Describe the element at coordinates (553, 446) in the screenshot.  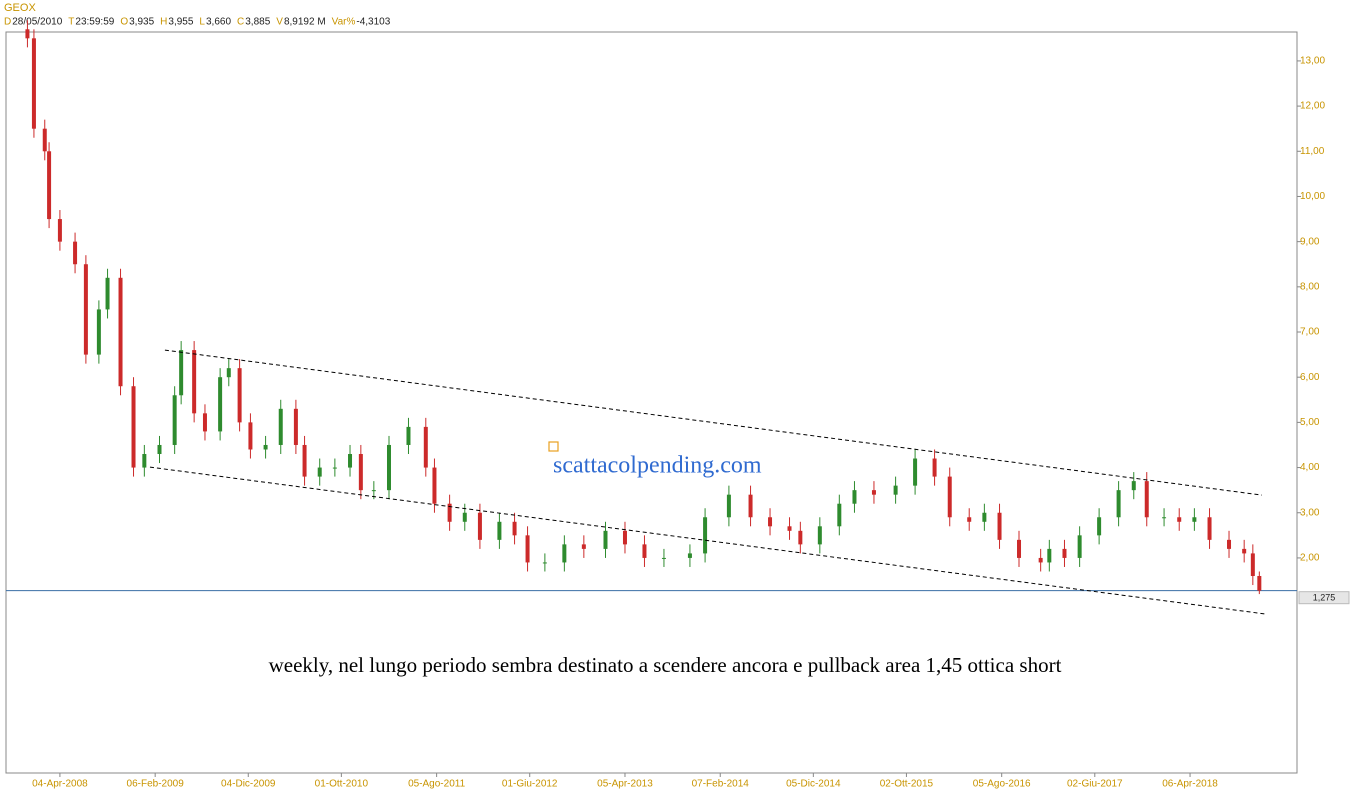
I see `watermark-icon` at that location.